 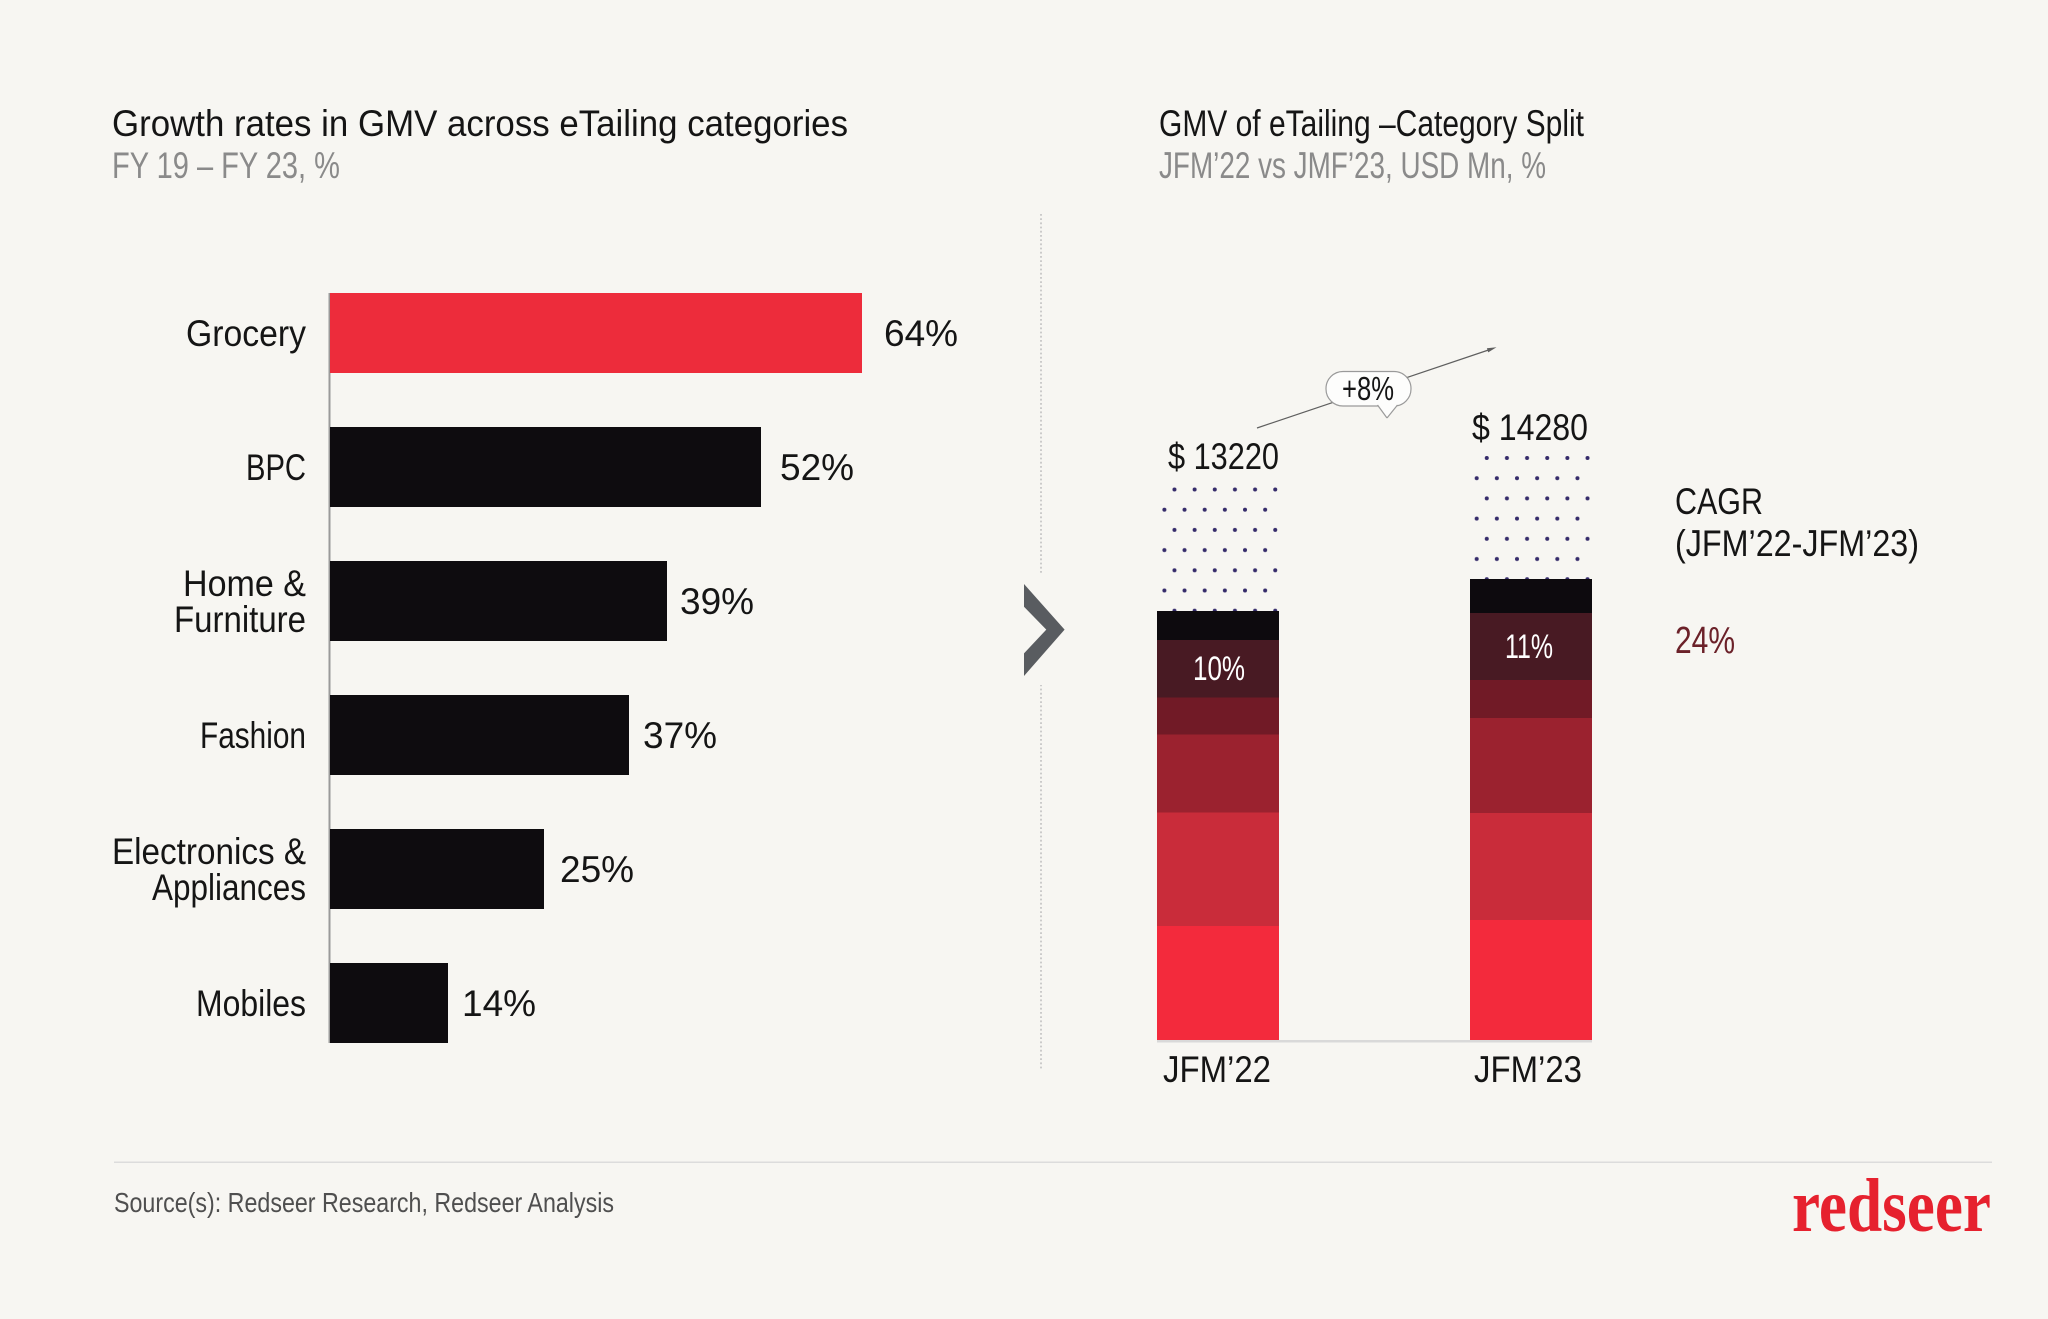 What do you see at coordinates (1217, 1069) in the screenshot?
I see `svg-text: JFM’22` at bounding box center [1217, 1069].